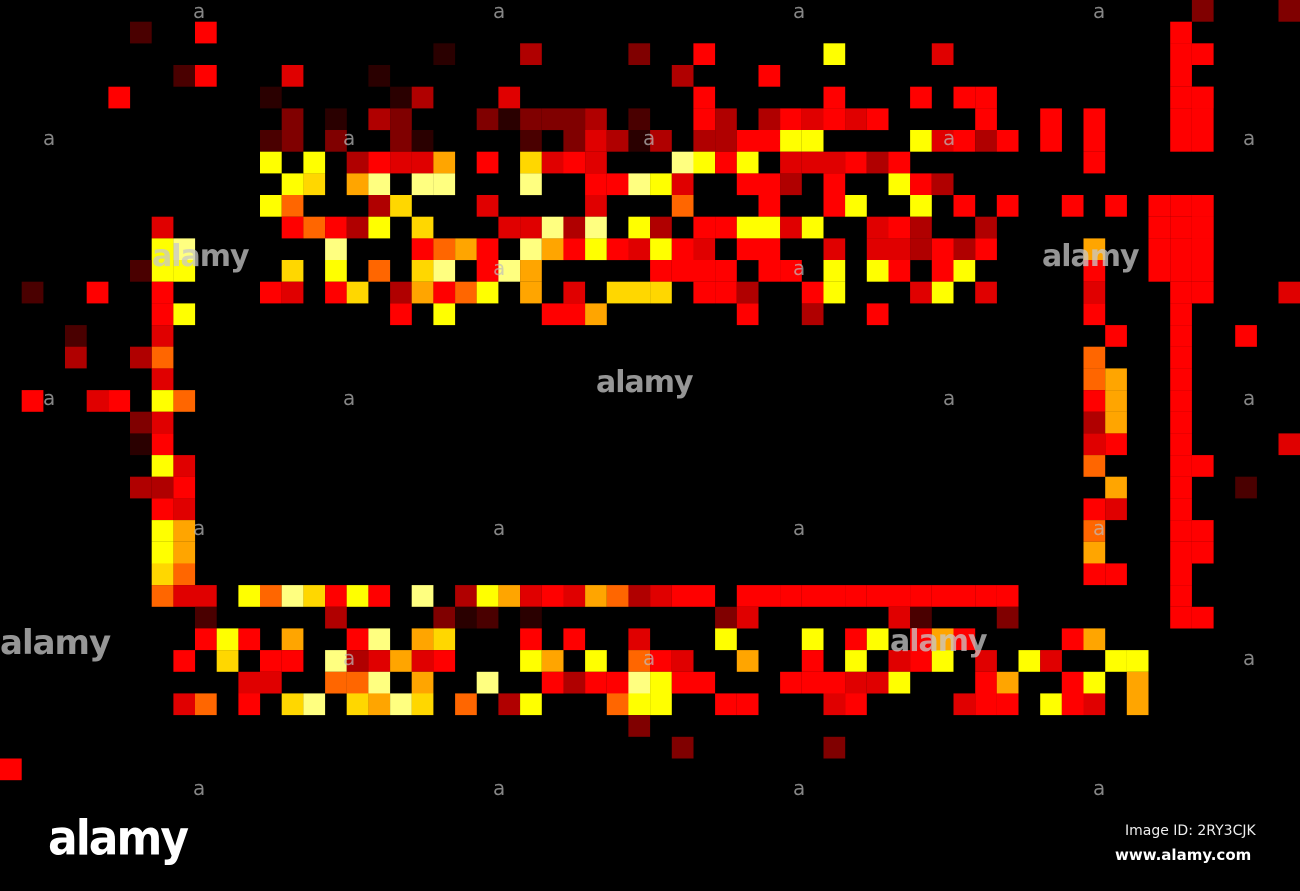  I want to click on website-url: www.alamy.com, so click(1183, 855).